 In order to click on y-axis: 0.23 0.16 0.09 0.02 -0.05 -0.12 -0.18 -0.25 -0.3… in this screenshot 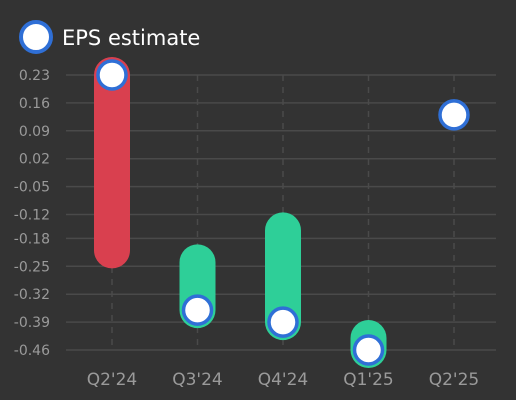, I will do `click(32, 213)`.